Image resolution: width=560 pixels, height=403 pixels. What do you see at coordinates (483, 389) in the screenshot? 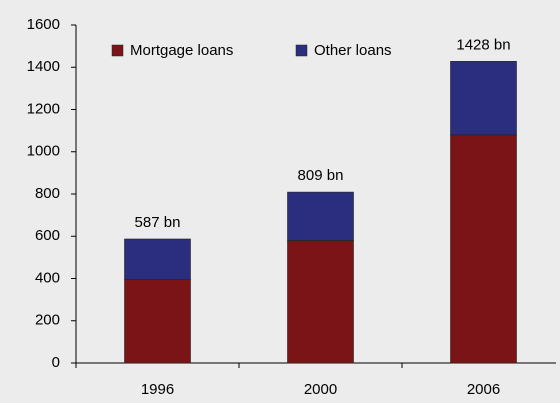
I see `x-tick-label: 2006` at bounding box center [483, 389].